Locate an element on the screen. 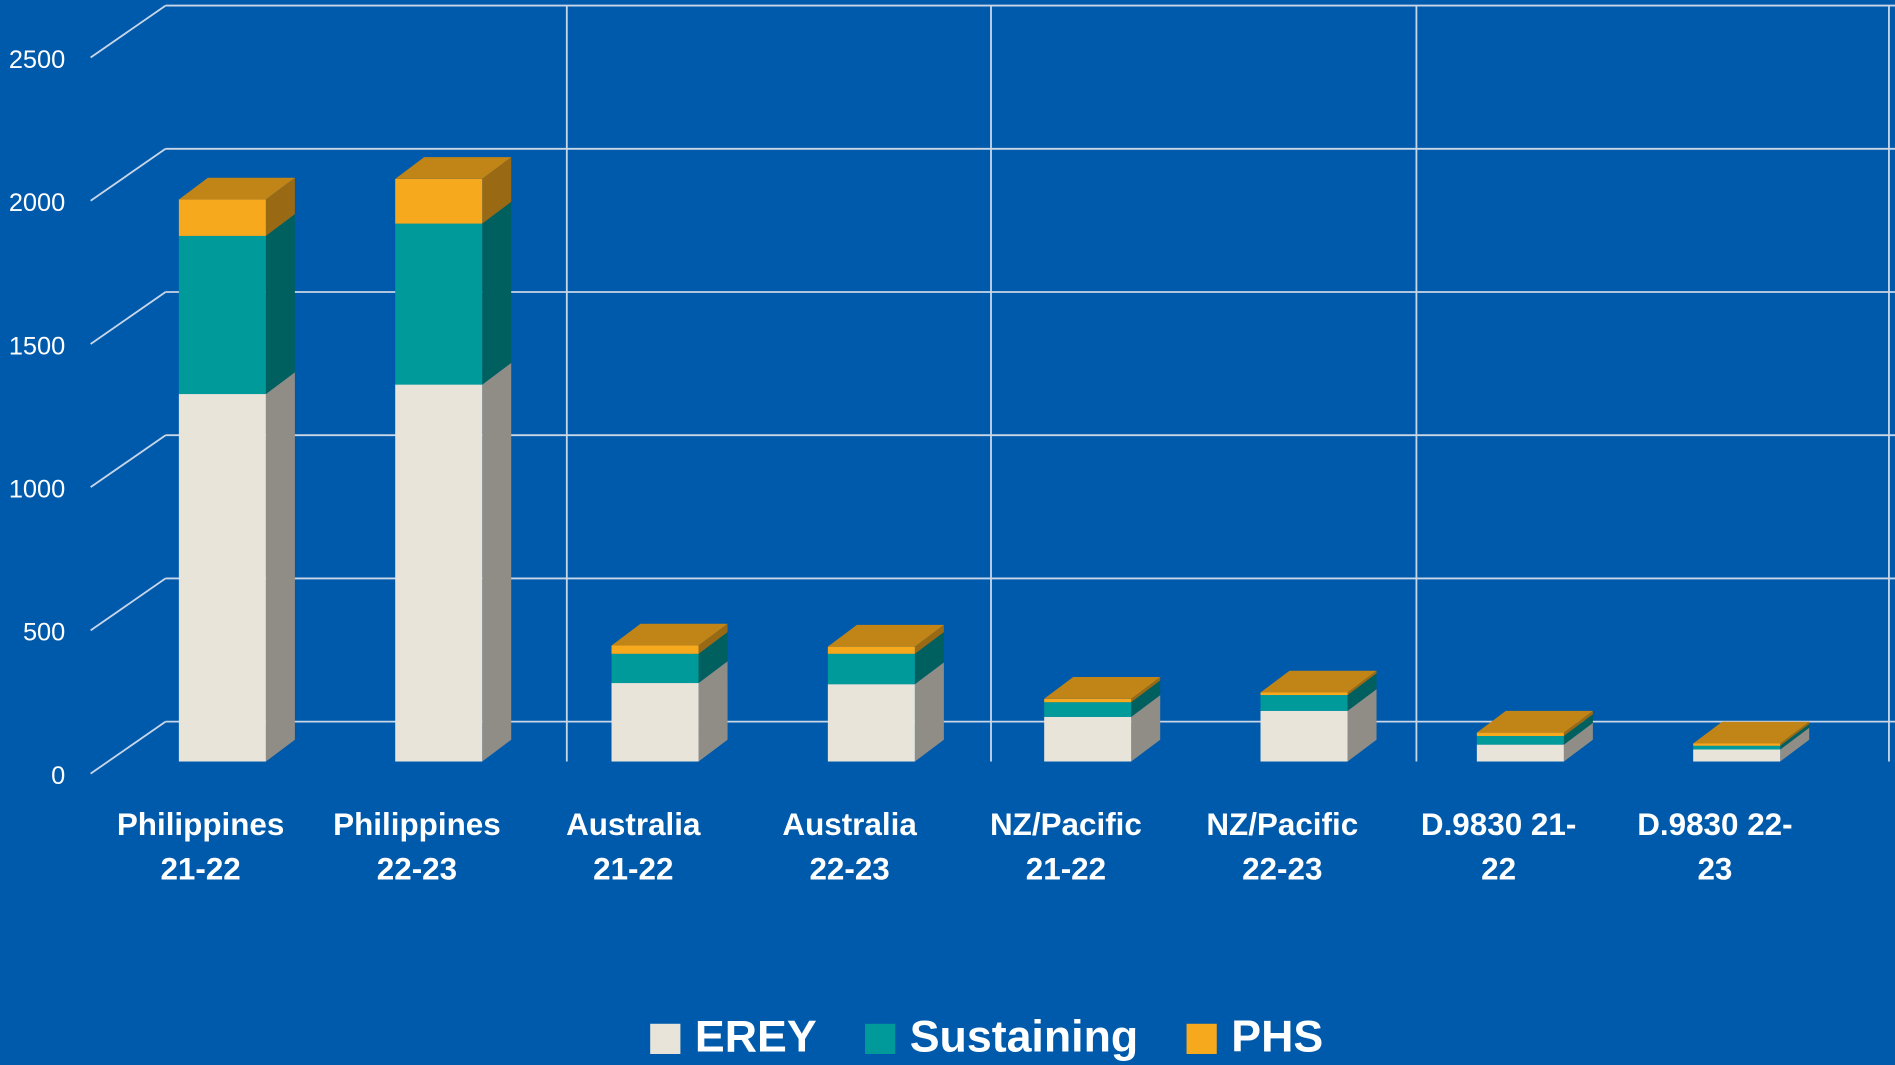 This screenshot has width=1895, height=1065. legend-label: Sustaining is located at coordinates (1024, 1036).